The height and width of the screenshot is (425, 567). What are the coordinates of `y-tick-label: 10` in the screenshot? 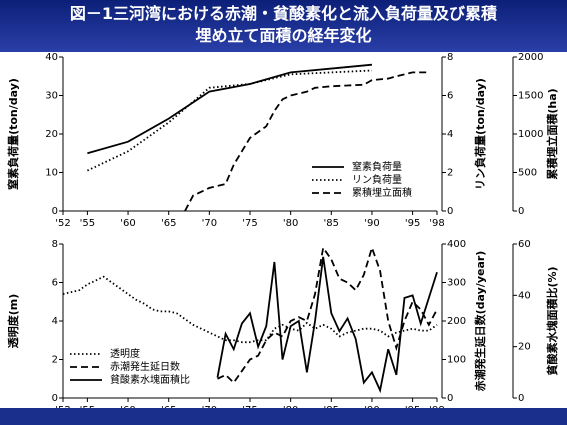 It's located at (51, 173).